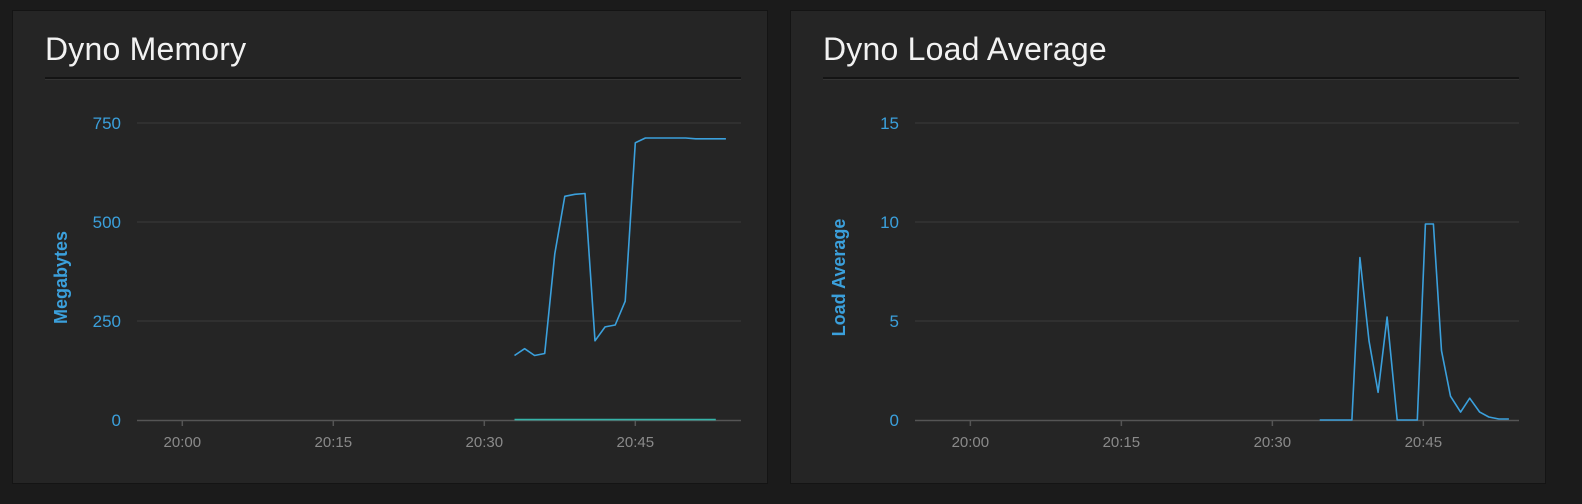 This screenshot has width=1582, height=504. I want to click on panel-title: Dyno Memory, so click(146, 49).